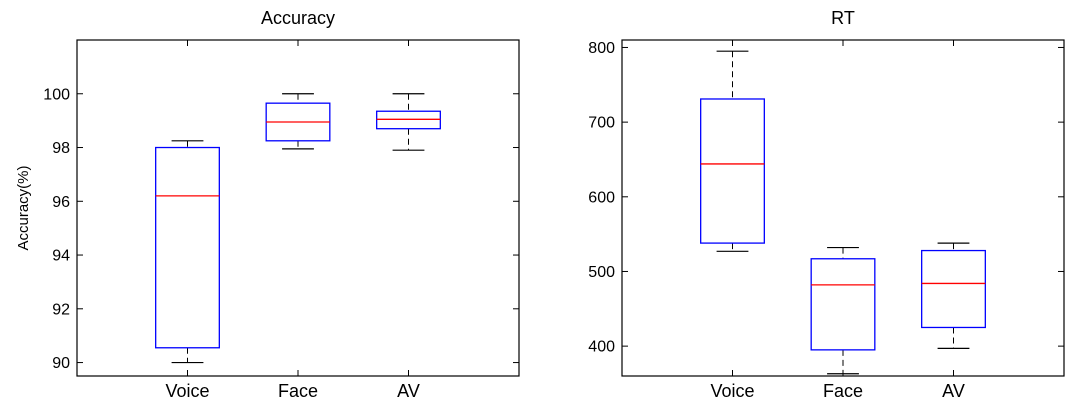 The height and width of the screenshot is (401, 1072). I want to click on chart-title: Accuracy, so click(298, 18).